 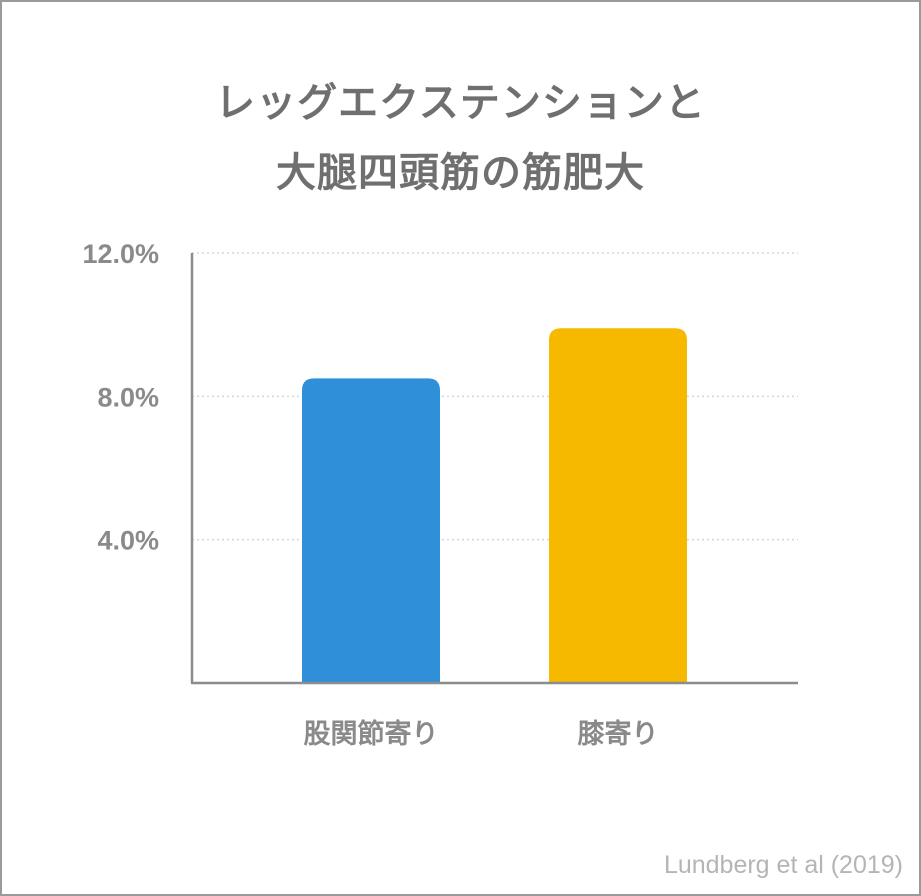 What do you see at coordinates (371, 530) in the screenshot?
I see `bar-hip-side` at bounding box center [371, 530].